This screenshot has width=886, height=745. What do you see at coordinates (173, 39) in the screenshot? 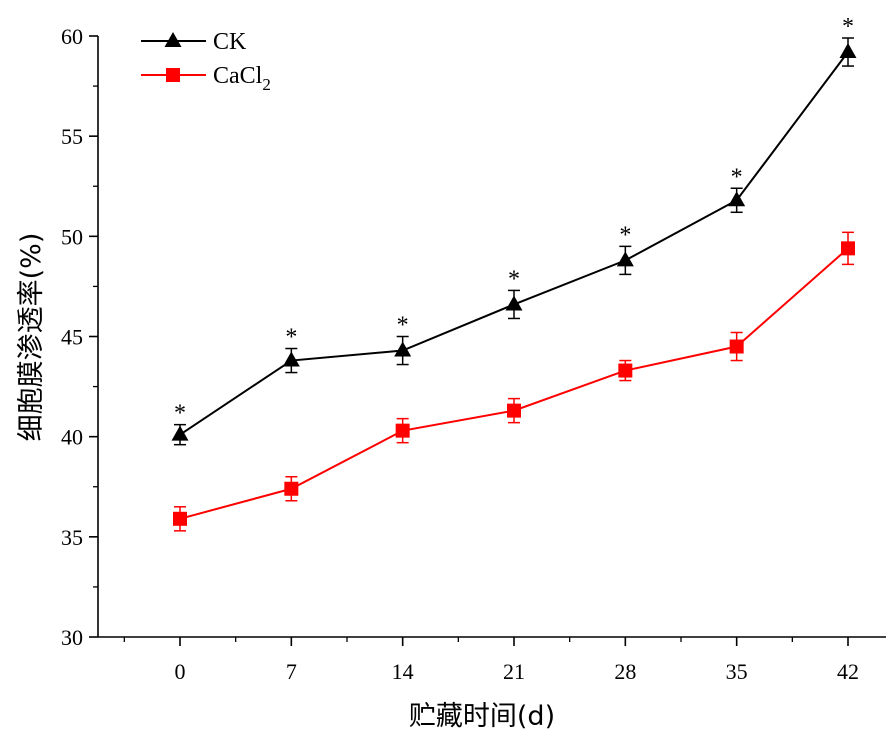
I see `legend-marker-triangle` at bounding box center [173, 39].